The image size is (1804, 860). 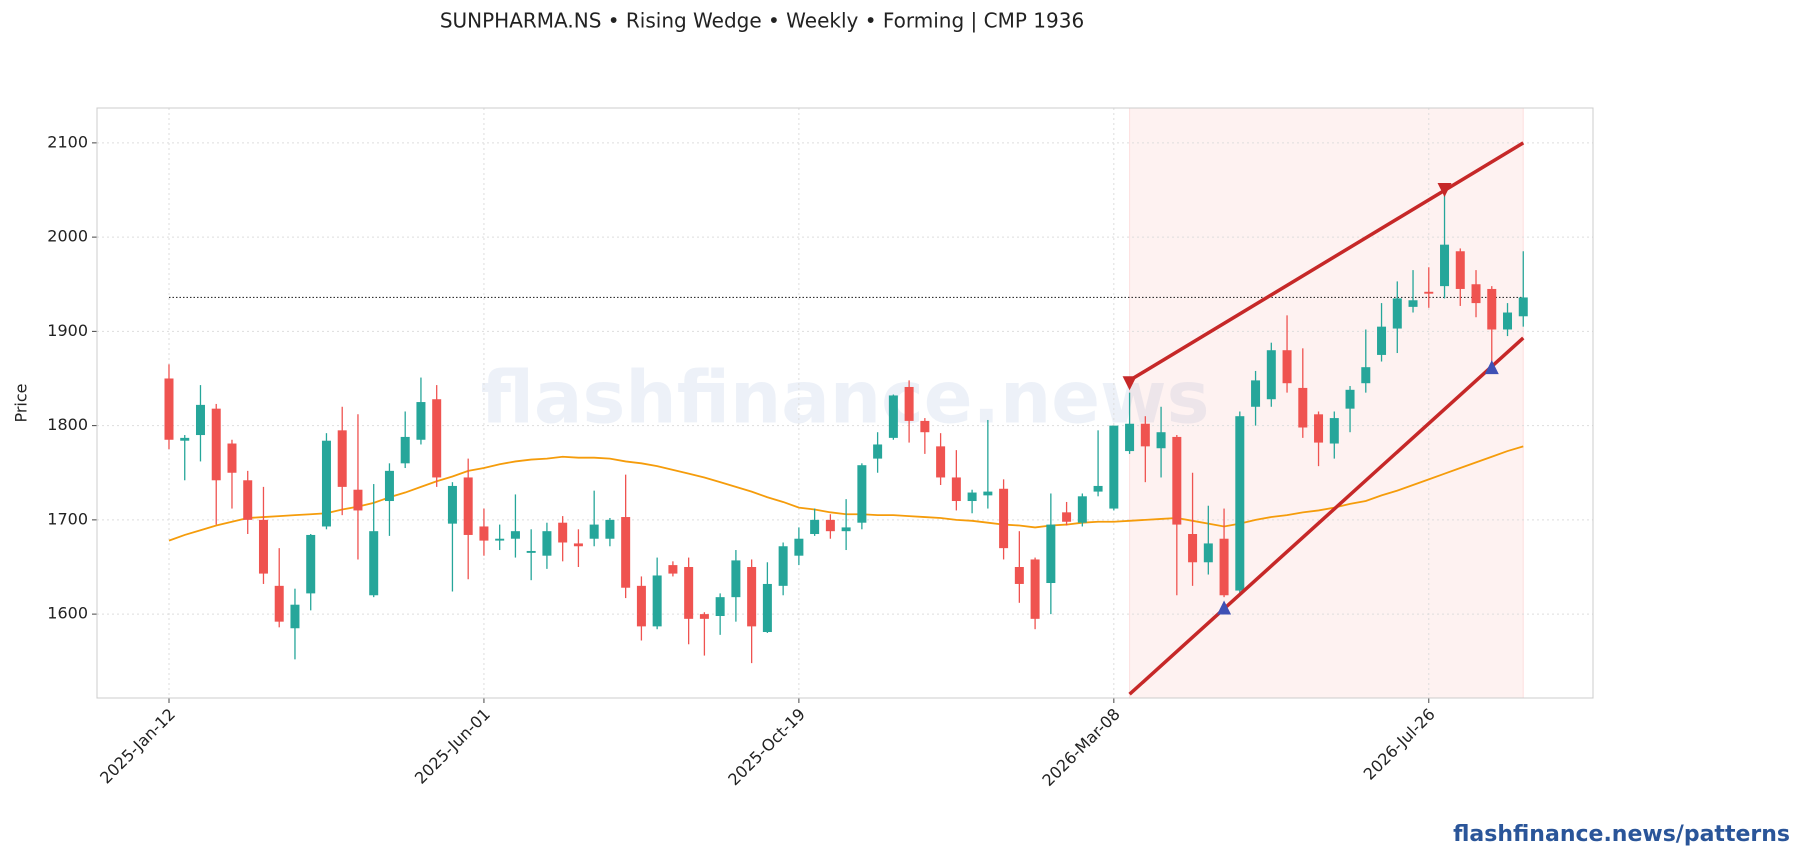 What do you see at coordinates (1621, 834) in the screenshot?
I see `footer-link: flashfinance.news/patterns` at bounding box center [1621, 834].